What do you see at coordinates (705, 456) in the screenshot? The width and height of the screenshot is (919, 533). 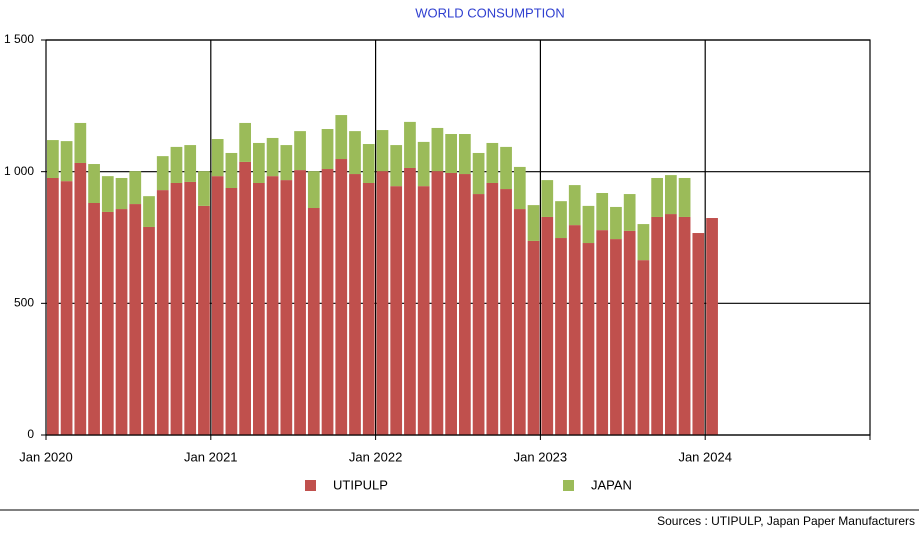 I see `x-tick-label: Jan 2024` at bounding box center [705, 456].